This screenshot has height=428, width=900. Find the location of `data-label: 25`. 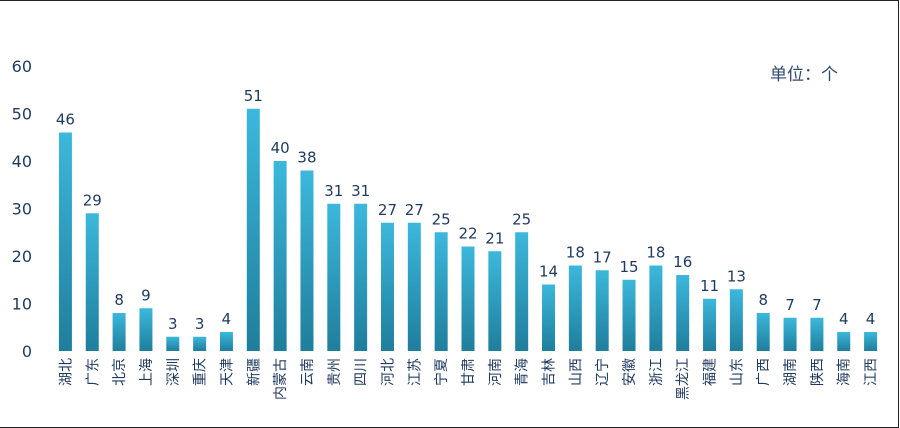

data-label: 25 is located at coordinates (521, 219).